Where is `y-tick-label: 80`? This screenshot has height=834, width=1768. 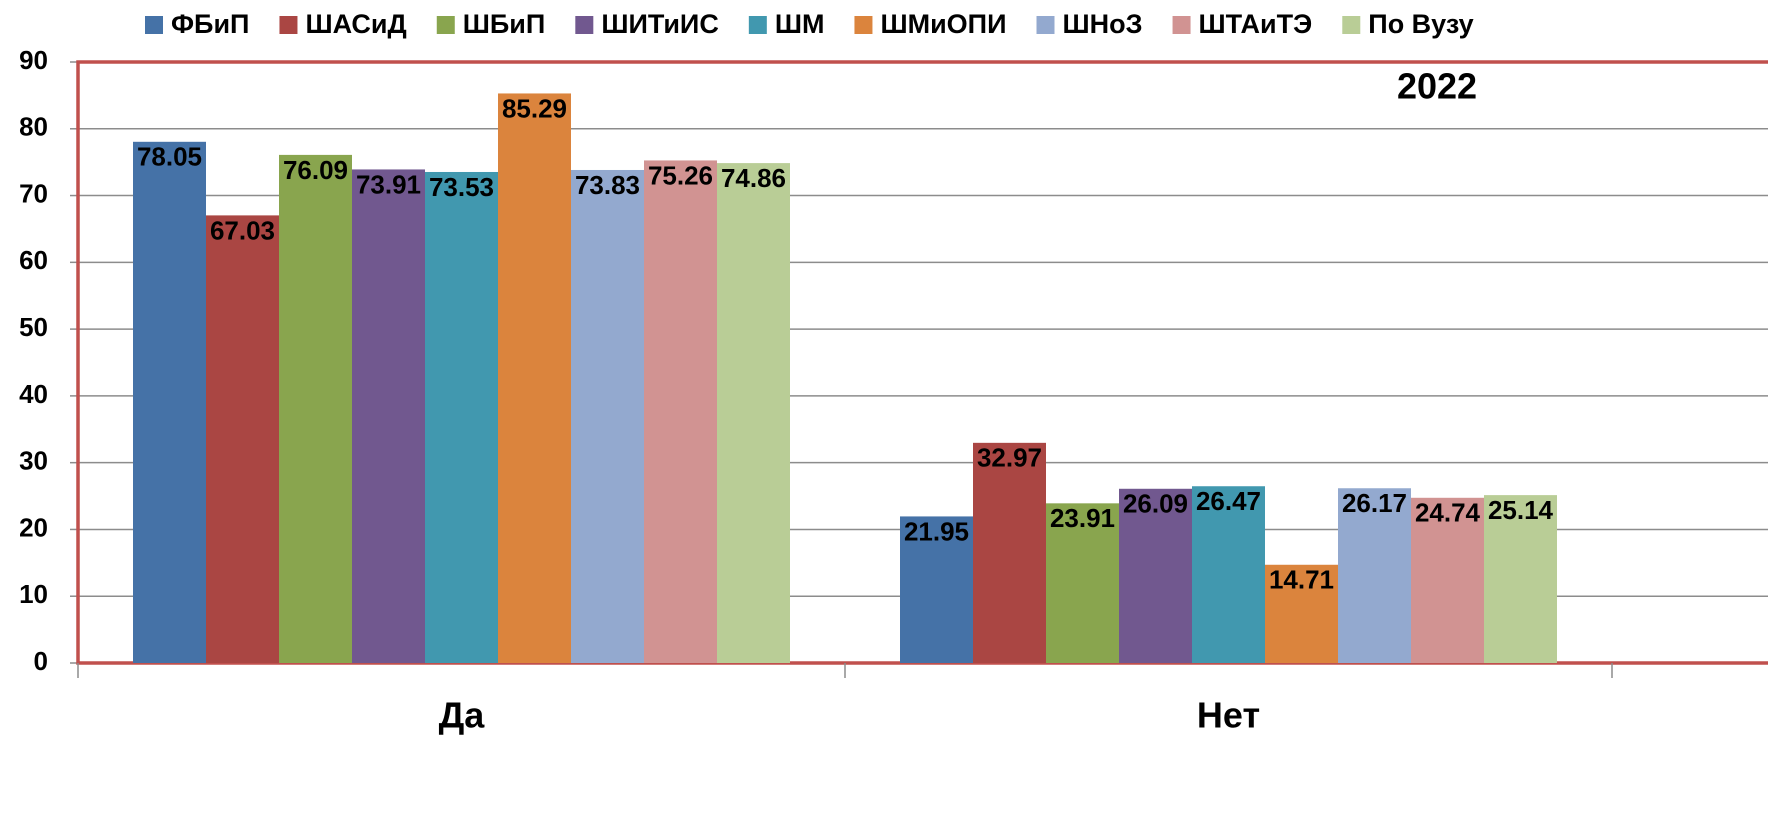
y-tick-label: 80 is located at coordinates (33, 127).